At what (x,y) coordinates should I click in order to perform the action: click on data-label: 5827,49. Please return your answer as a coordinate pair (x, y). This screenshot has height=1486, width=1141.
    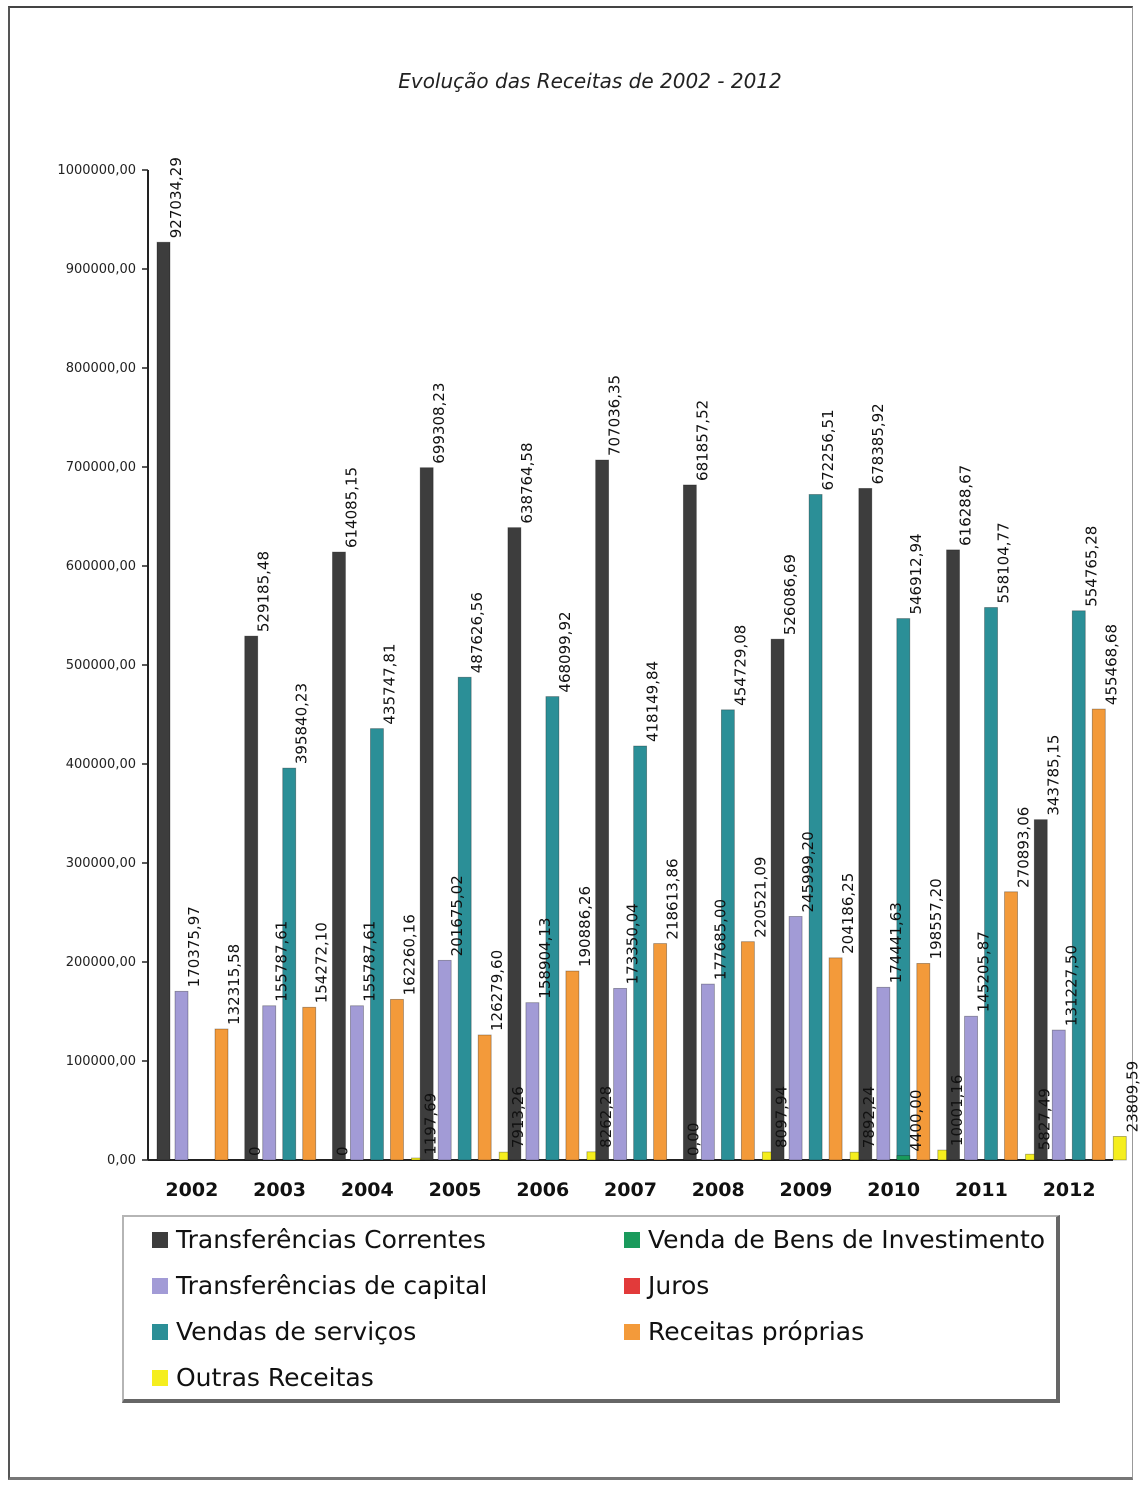
    Looking at the image, I should click on (1045, 1119).